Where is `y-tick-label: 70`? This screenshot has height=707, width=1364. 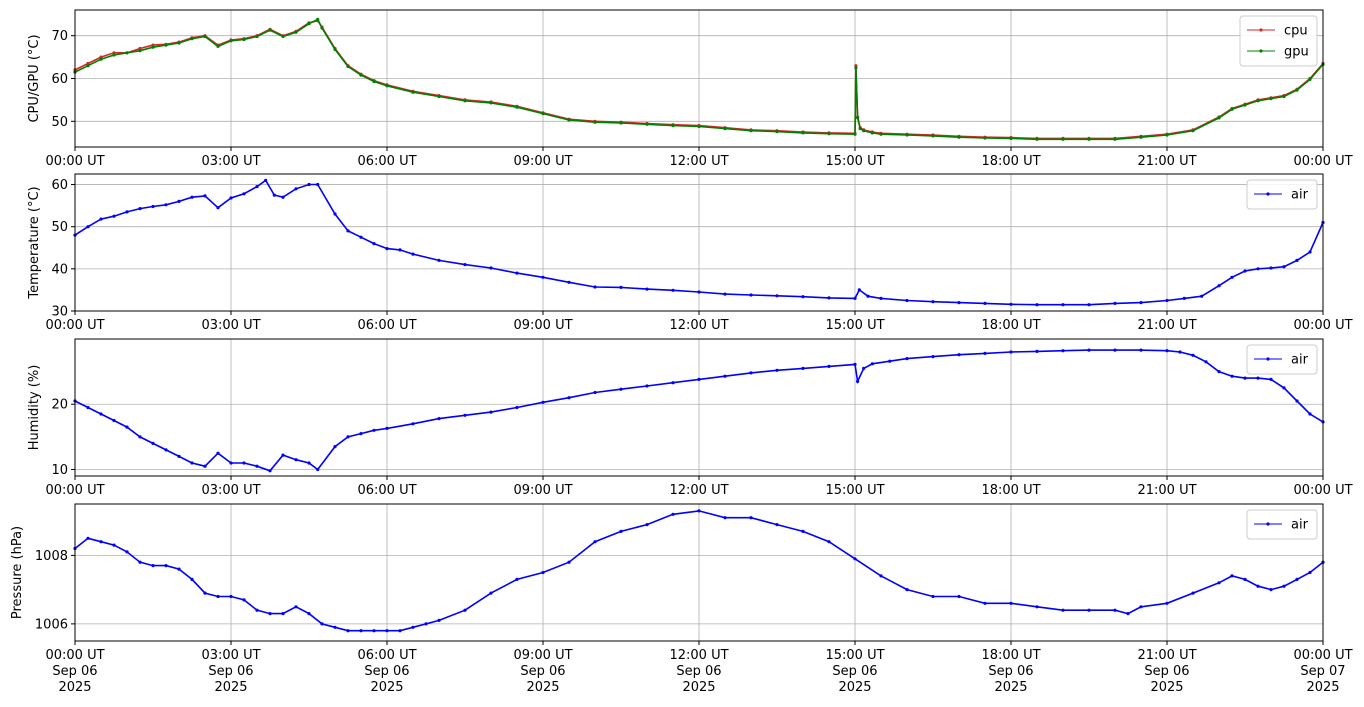
y-tick-label: 70 is located at coordinates (59, 36).